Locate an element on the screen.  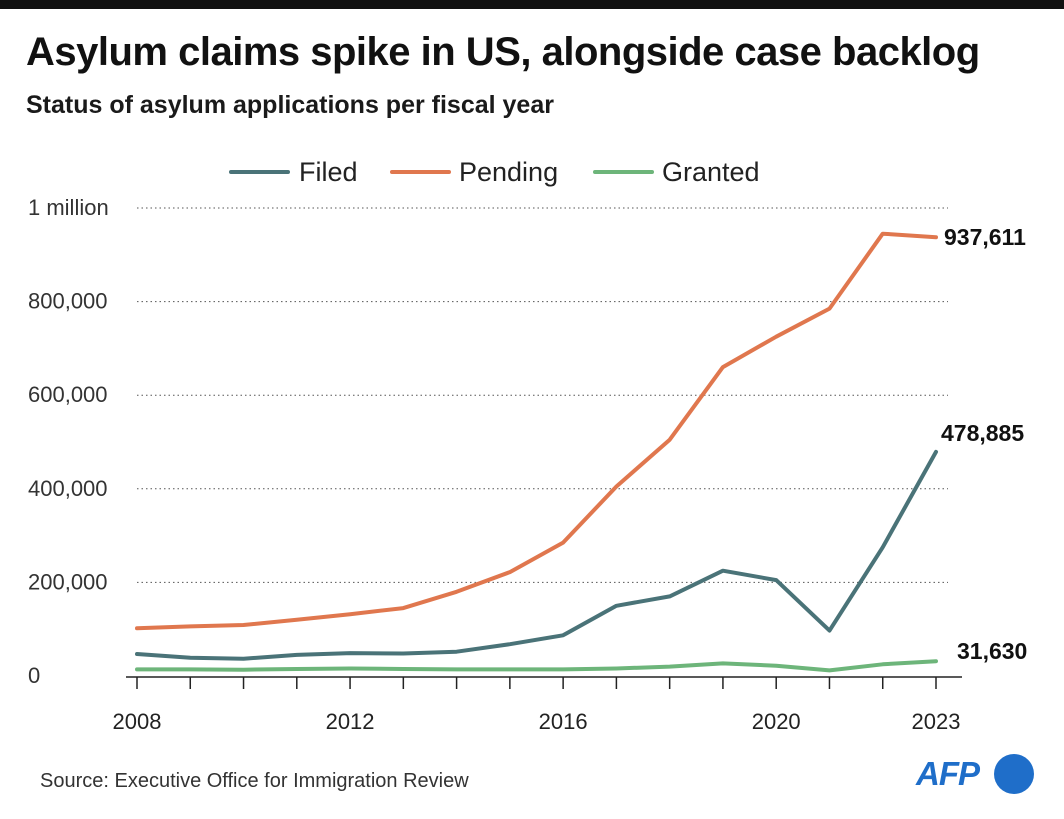
y-tick-label: 400,000 is located at coordinates (68, 488).